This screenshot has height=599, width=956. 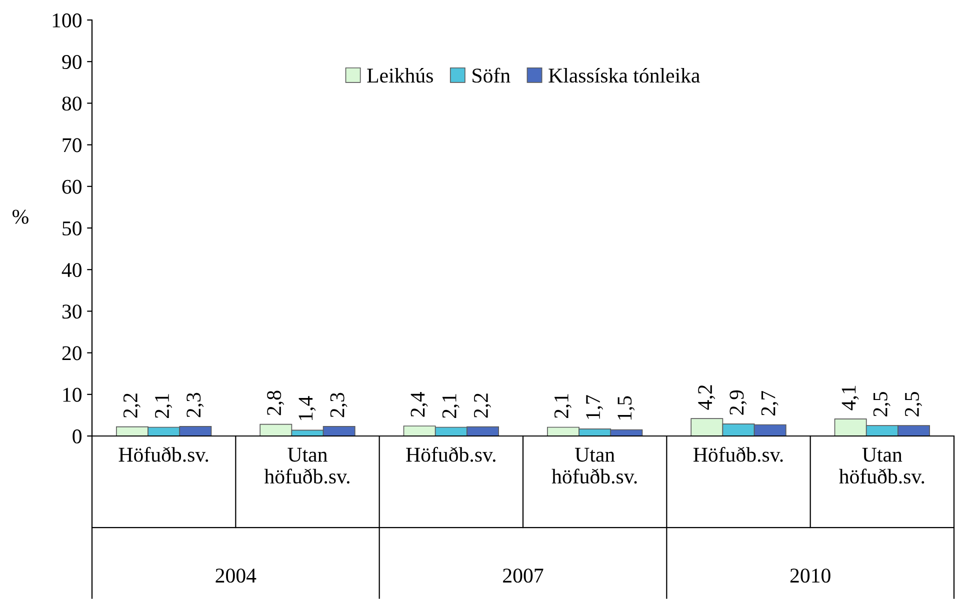 What do you see at coordinates (72, 353) in the screenshot?
I see `y-tick-label: 20` at bounding box center [72, 353].